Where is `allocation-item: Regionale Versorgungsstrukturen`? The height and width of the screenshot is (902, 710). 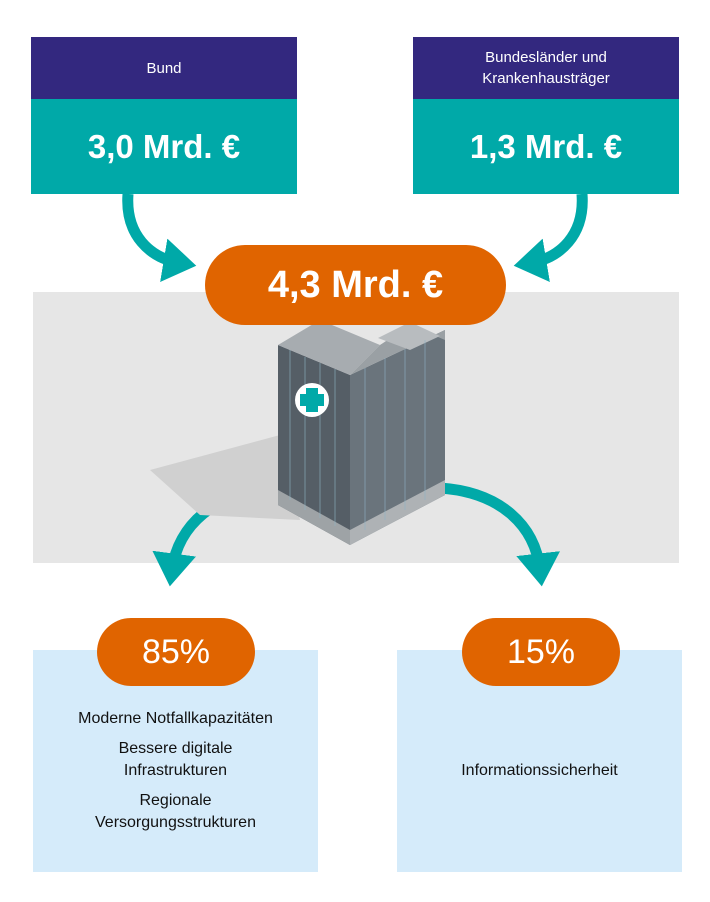
allocation-item: Regionale Versorgungsstrukturen is located at coordinates (175, 811).